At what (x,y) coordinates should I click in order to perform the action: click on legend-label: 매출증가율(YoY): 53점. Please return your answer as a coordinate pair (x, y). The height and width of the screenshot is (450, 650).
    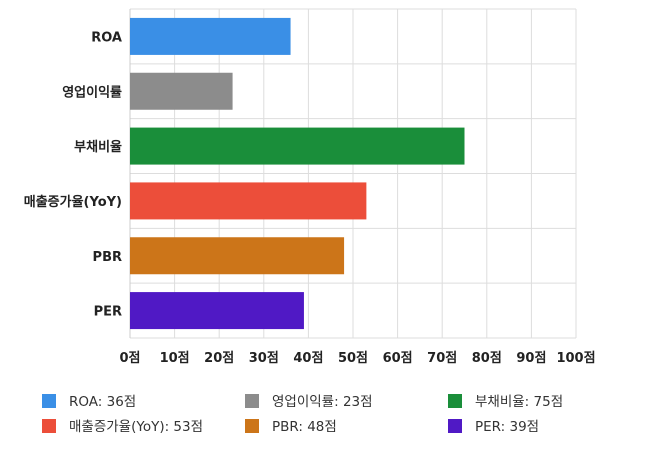
    Looking at the image, I should click on (136, 427).